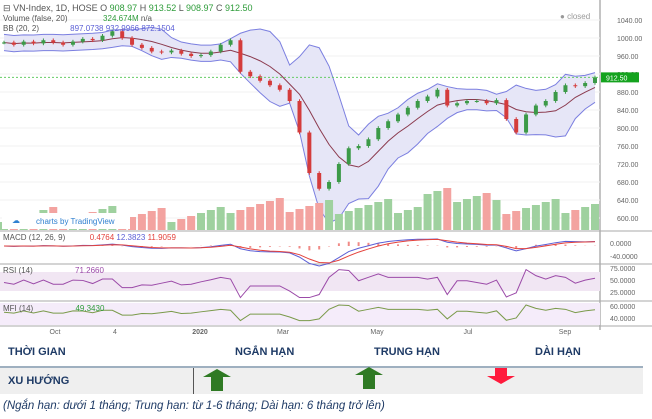 The height and width of the screenshot is (419, 652). I want to click on header-short-term: NGẮN HẠN, so click(265, 352).